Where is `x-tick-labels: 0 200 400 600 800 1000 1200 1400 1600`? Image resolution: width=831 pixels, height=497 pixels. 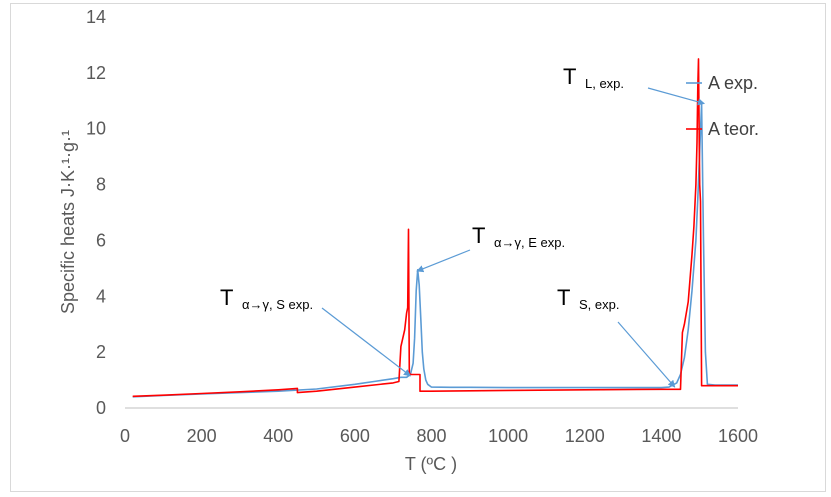
x-tick-labels: 0 200 400 600 800 1000 1200 1400 1600 is located at coordinates (439, 436).